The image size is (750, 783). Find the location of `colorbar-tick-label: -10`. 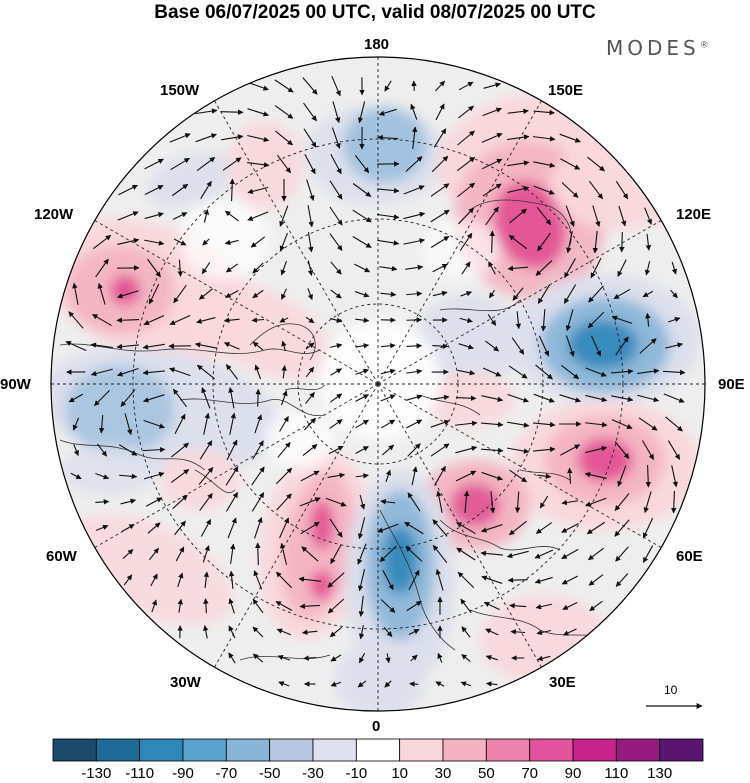

colorbar-tick-label: -10 is located at coordinates (356, 773).